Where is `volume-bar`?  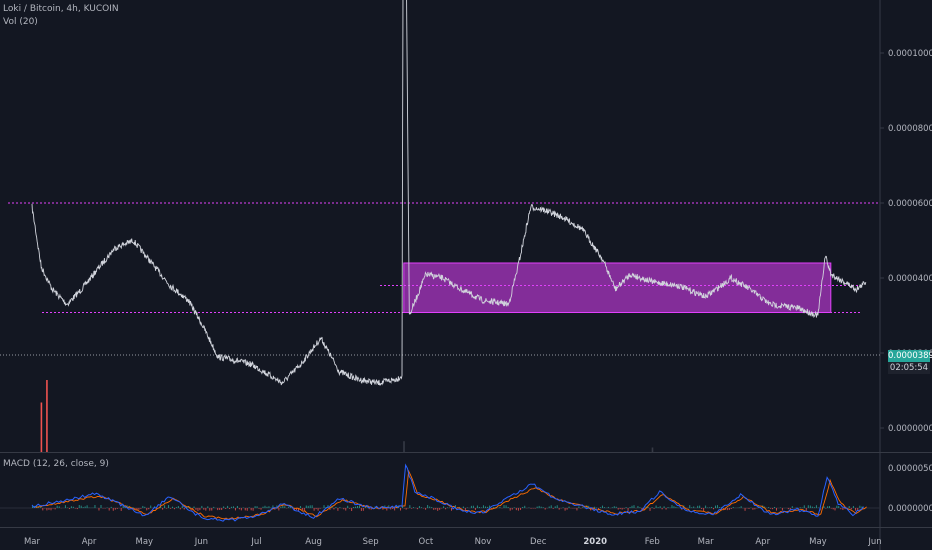 volume-bar is located at coordinates (404, 446).